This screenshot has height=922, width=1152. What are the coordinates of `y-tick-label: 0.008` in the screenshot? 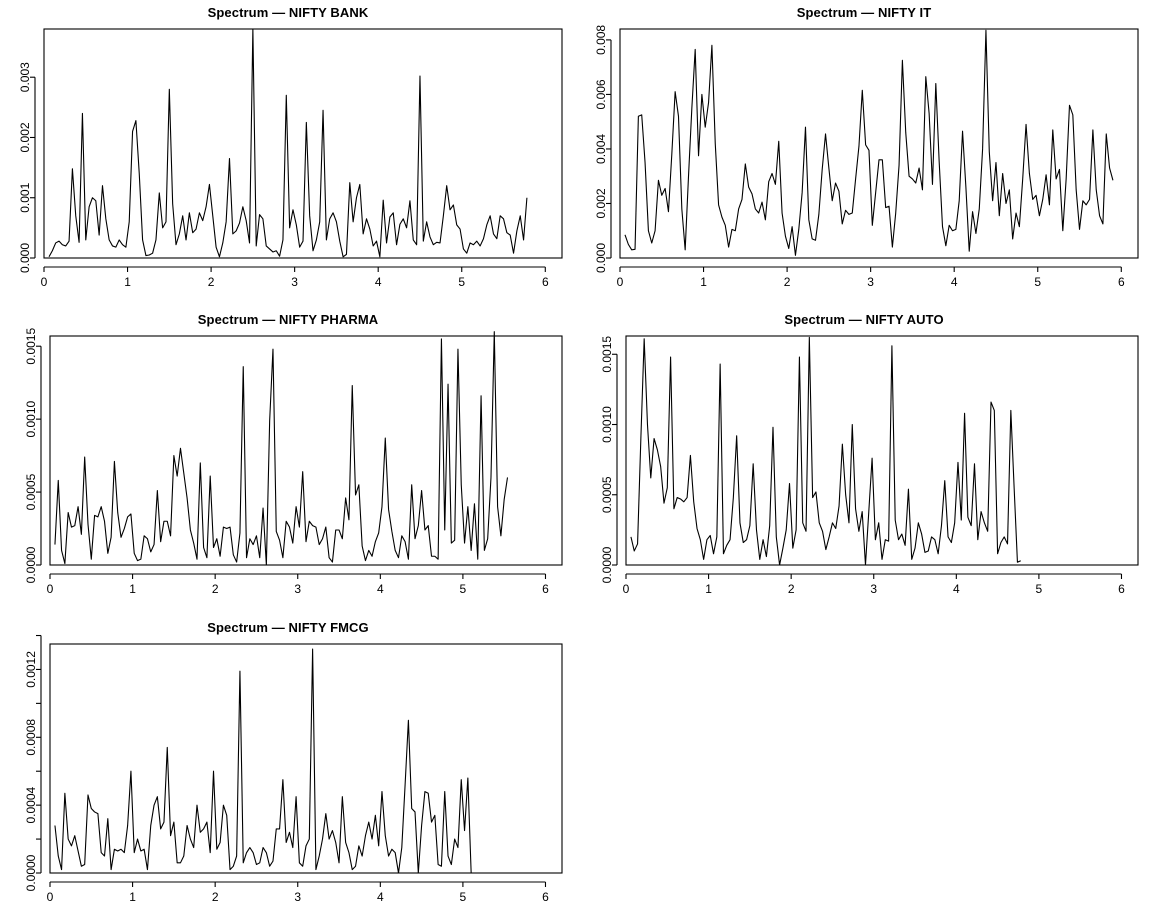 It's located at (601, 40).